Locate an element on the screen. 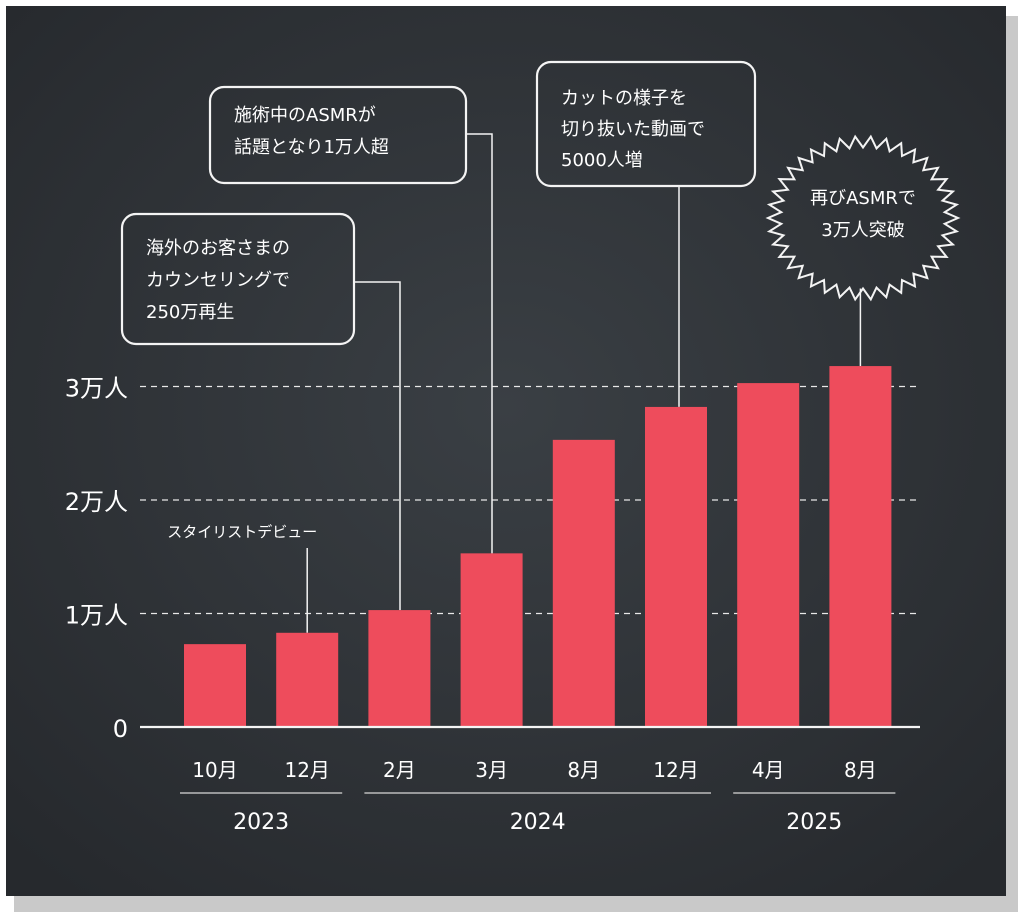 The height and width of the screenshot is (918, 1024). y-tick-label: 0 is located at coordinates (120, 729).